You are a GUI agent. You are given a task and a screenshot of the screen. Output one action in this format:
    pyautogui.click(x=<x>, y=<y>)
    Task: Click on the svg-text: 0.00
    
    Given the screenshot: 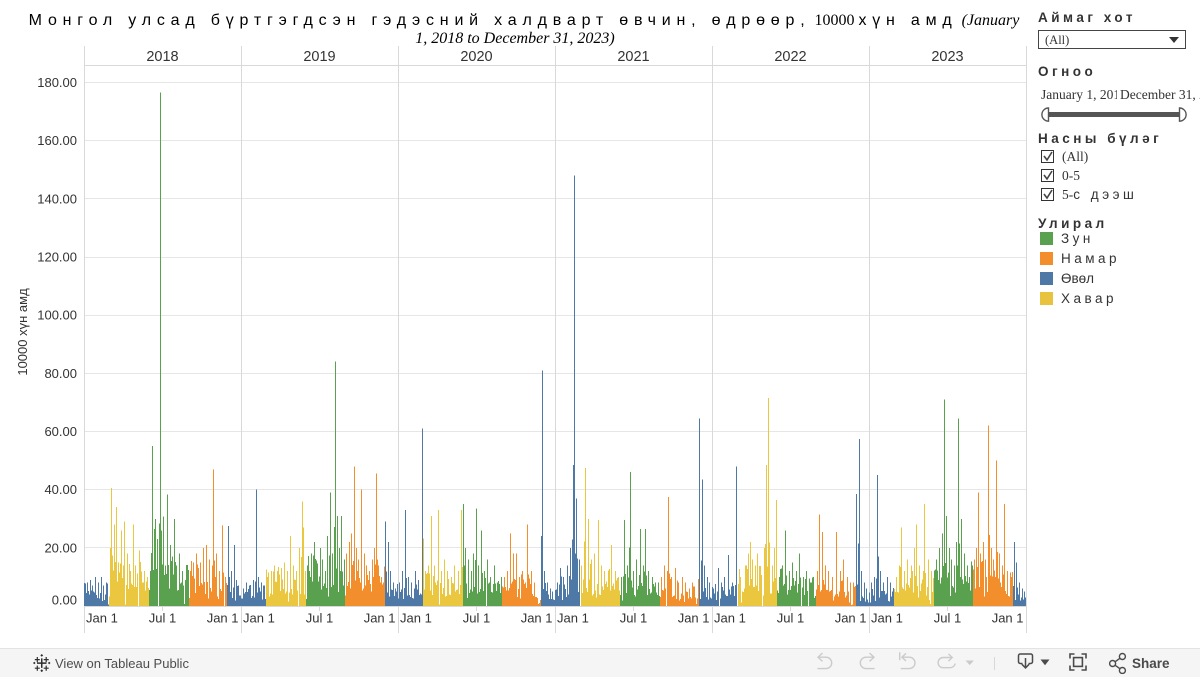 What is the action you would take?
    pyautogui.click(x=64, y=600)
    